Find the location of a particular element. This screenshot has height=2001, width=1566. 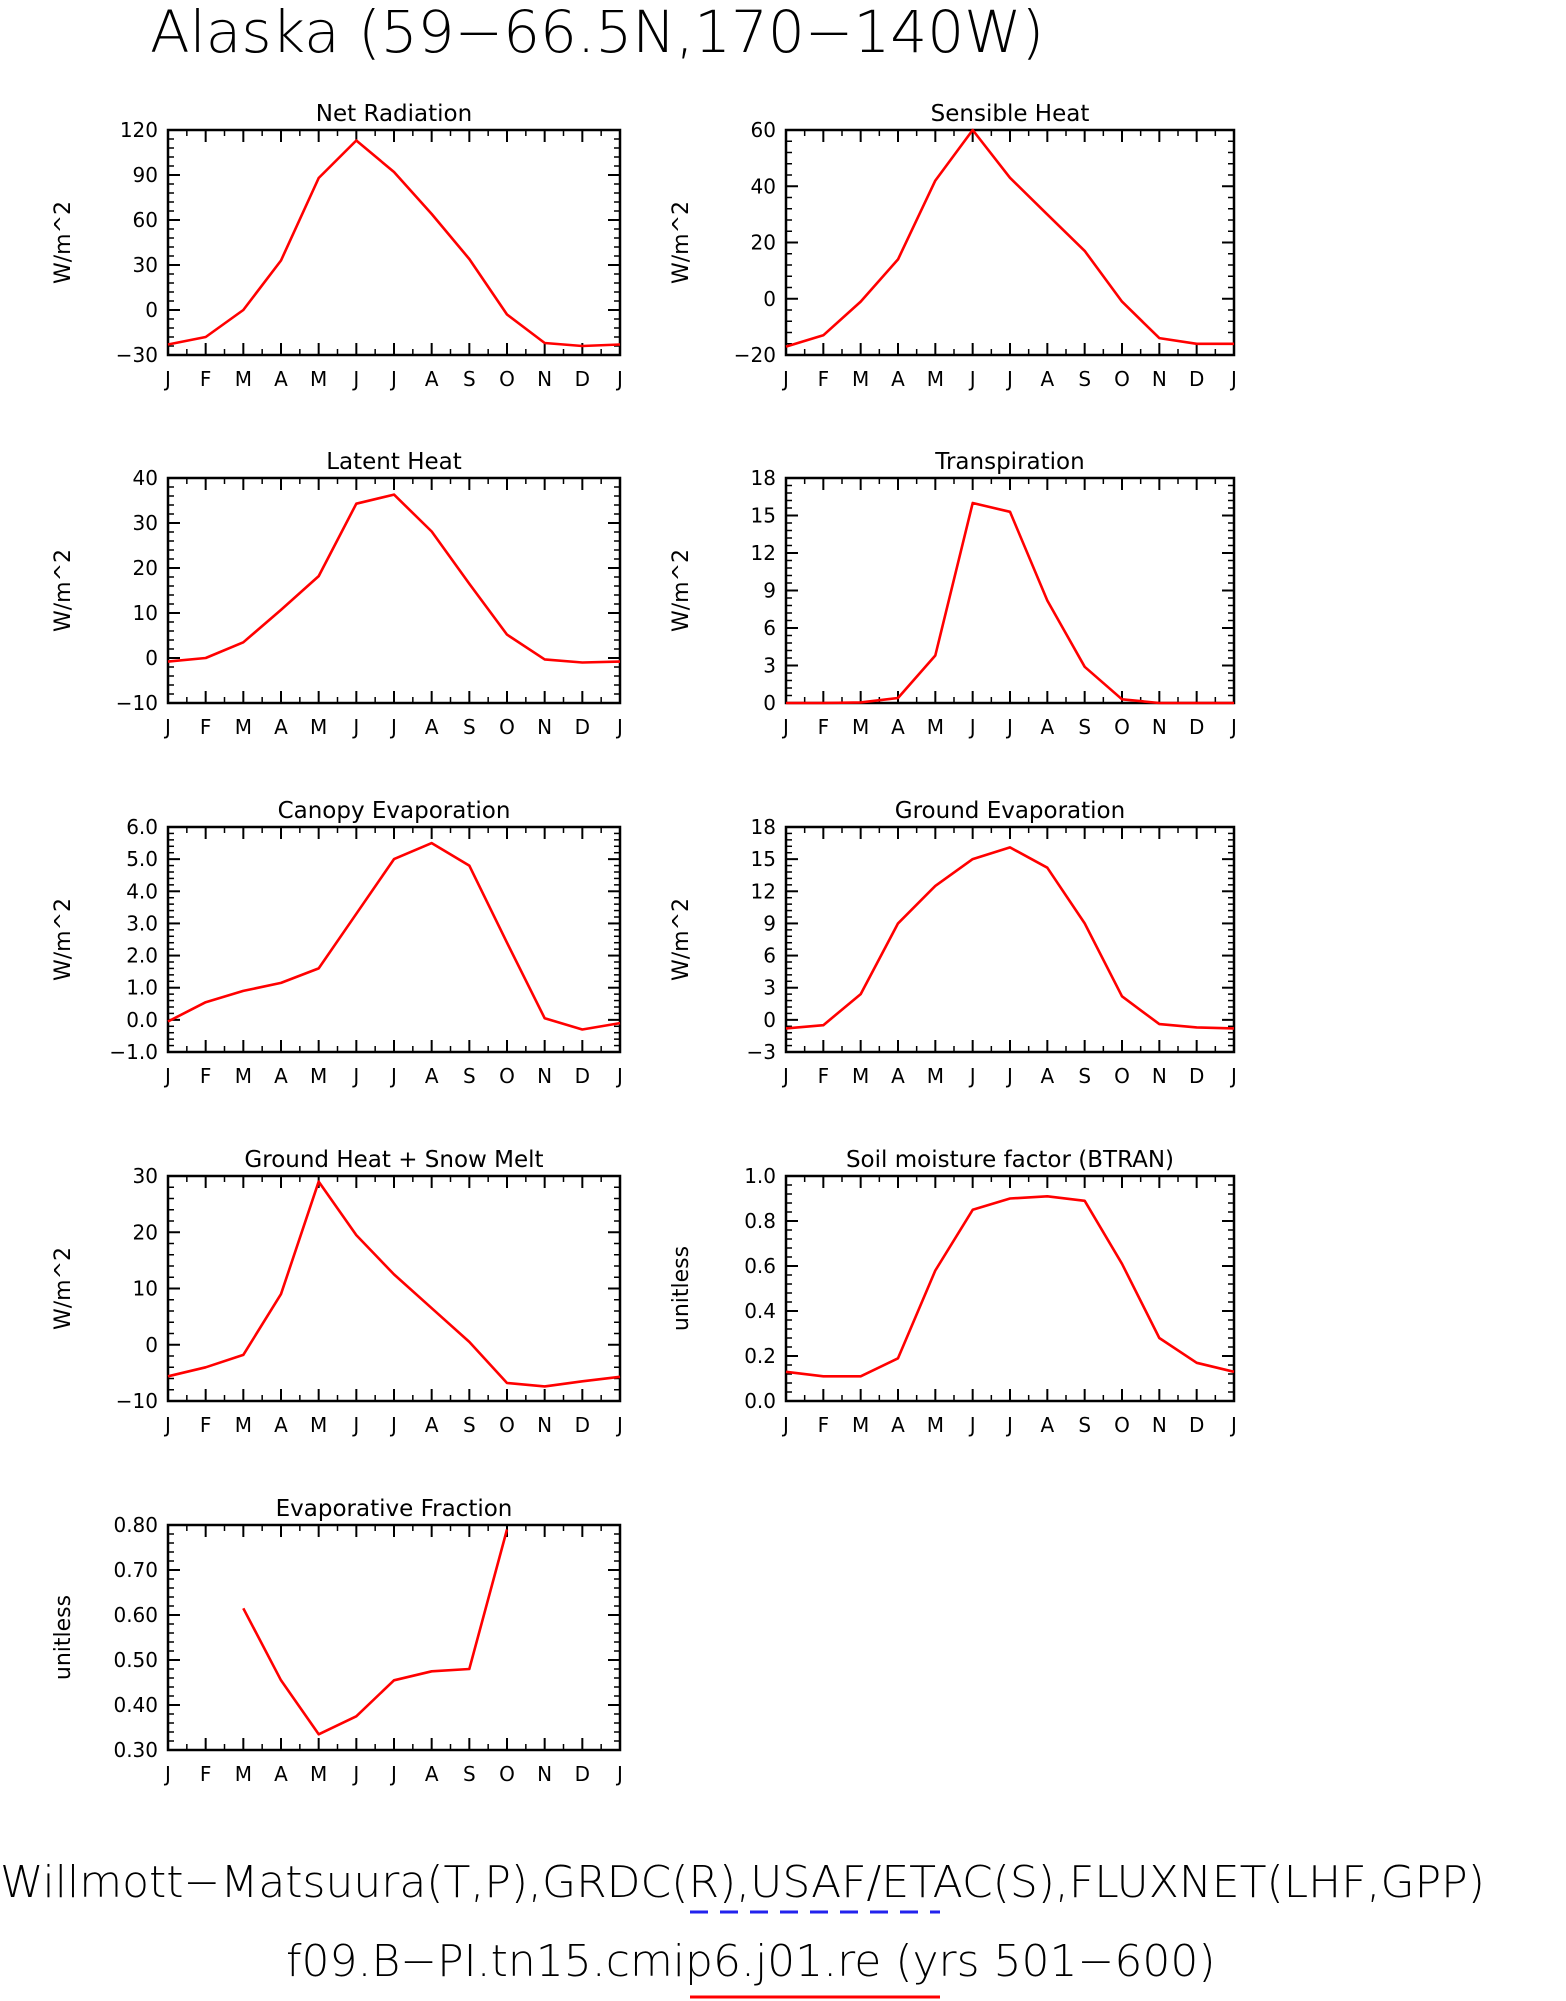

y-tick-label: 5.0 is located at coordinates (142, 859).